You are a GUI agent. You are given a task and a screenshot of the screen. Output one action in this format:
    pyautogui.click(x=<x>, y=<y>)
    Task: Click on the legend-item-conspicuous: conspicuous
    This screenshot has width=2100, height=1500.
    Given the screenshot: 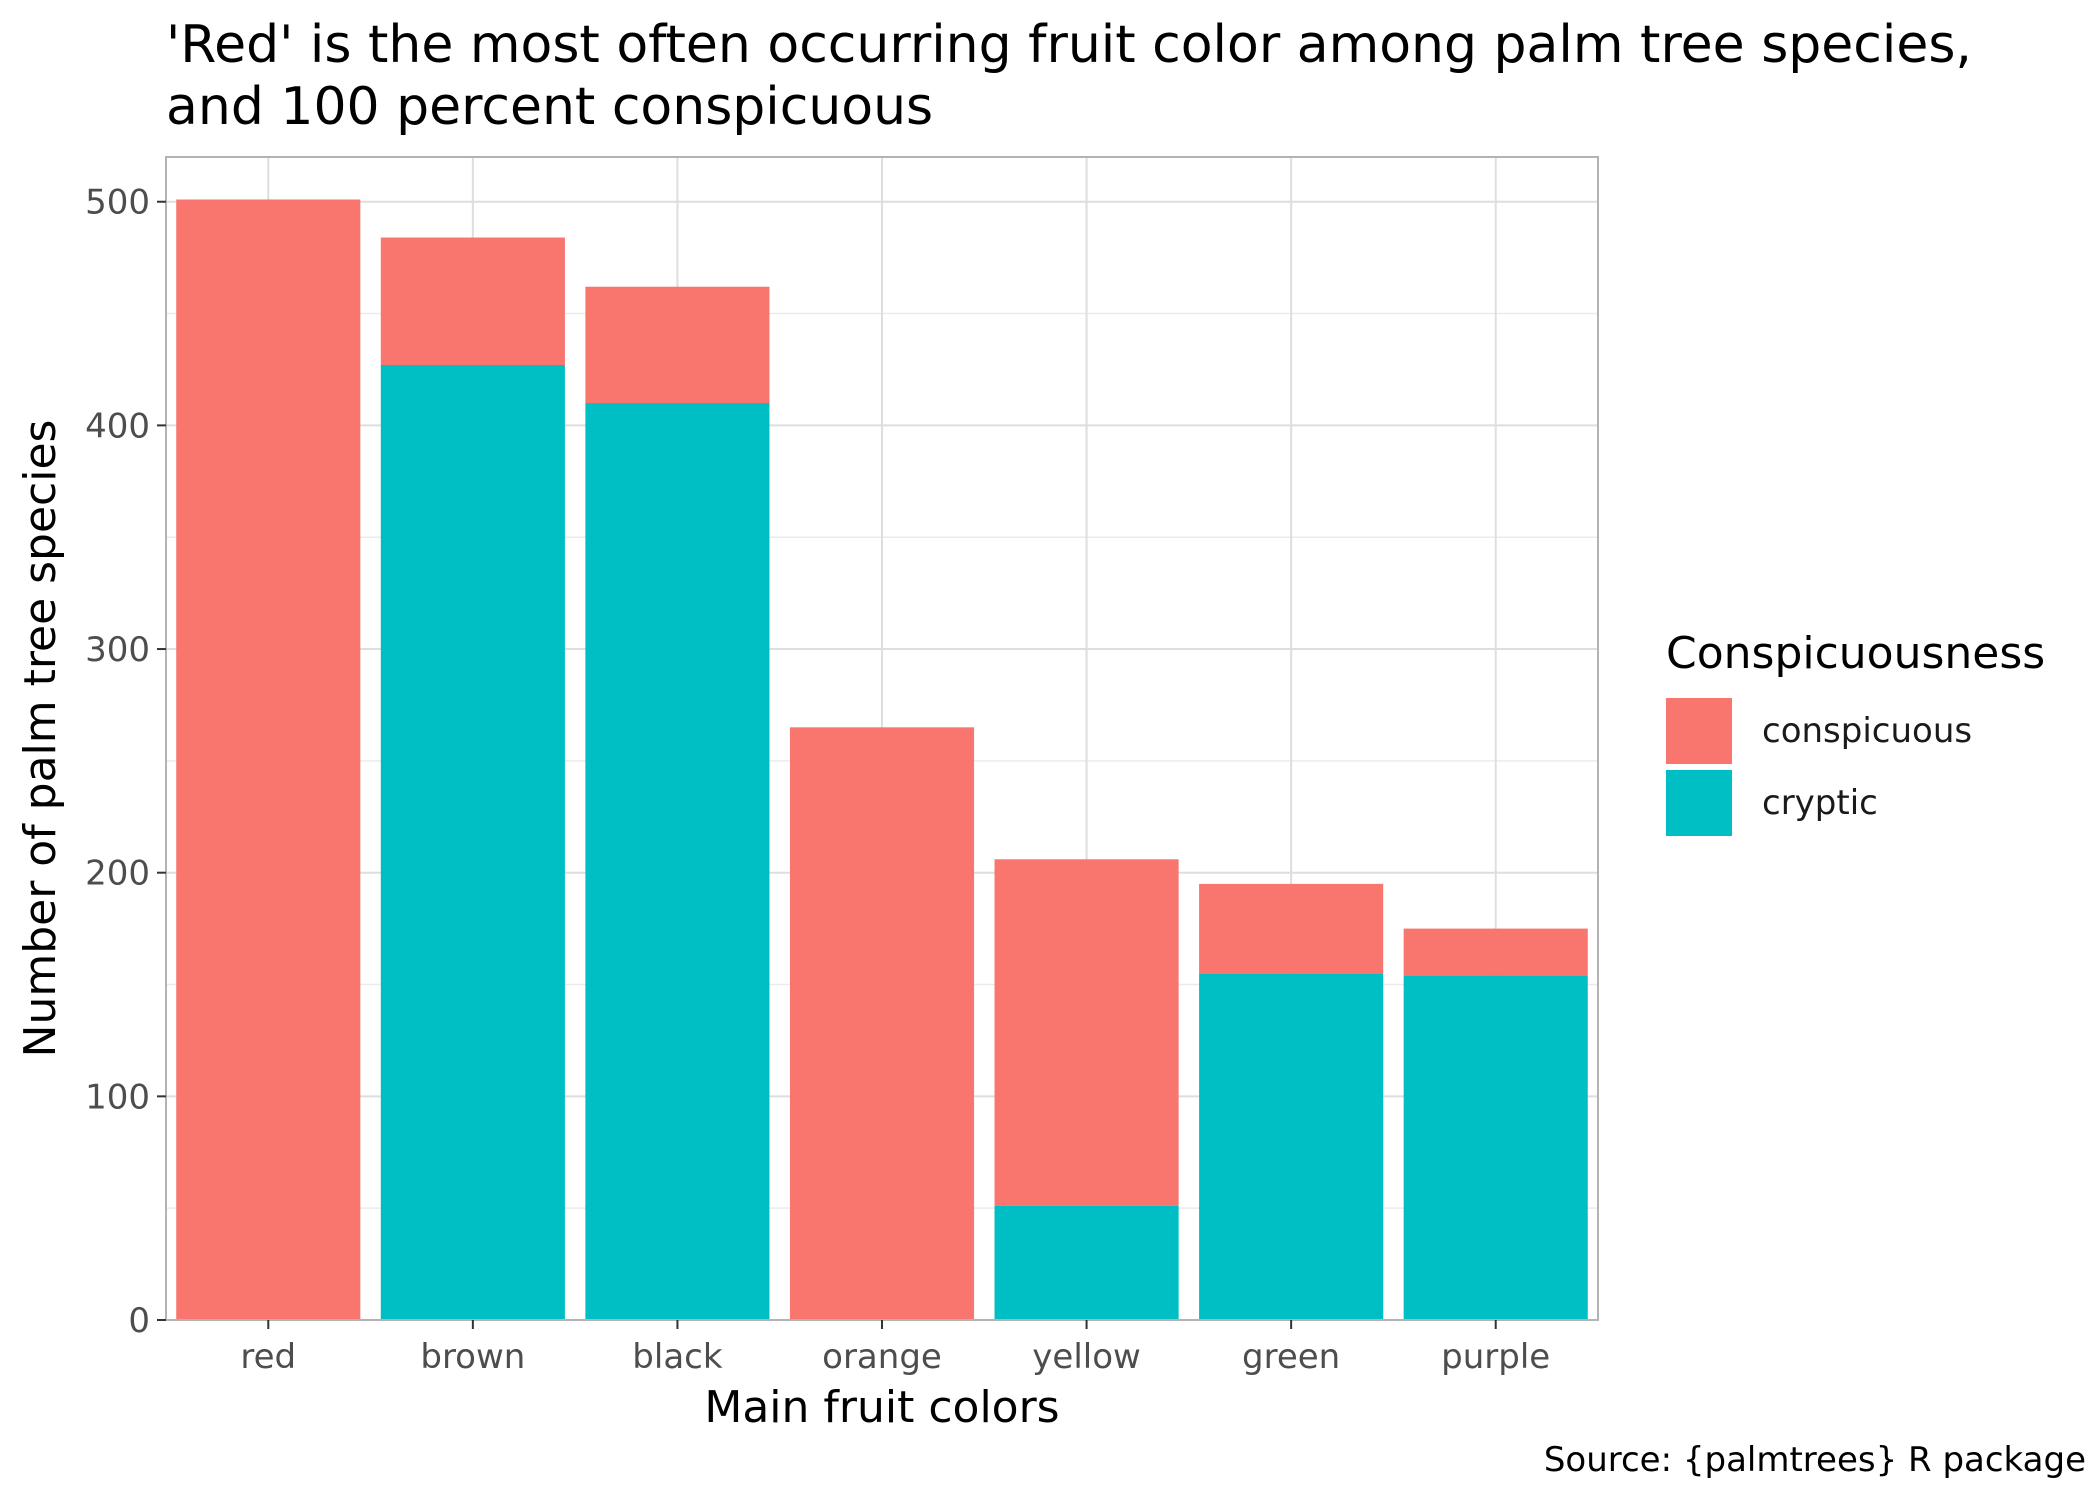 What is the action you would take?
    pyautogui.click(x=1855, y=731)
    